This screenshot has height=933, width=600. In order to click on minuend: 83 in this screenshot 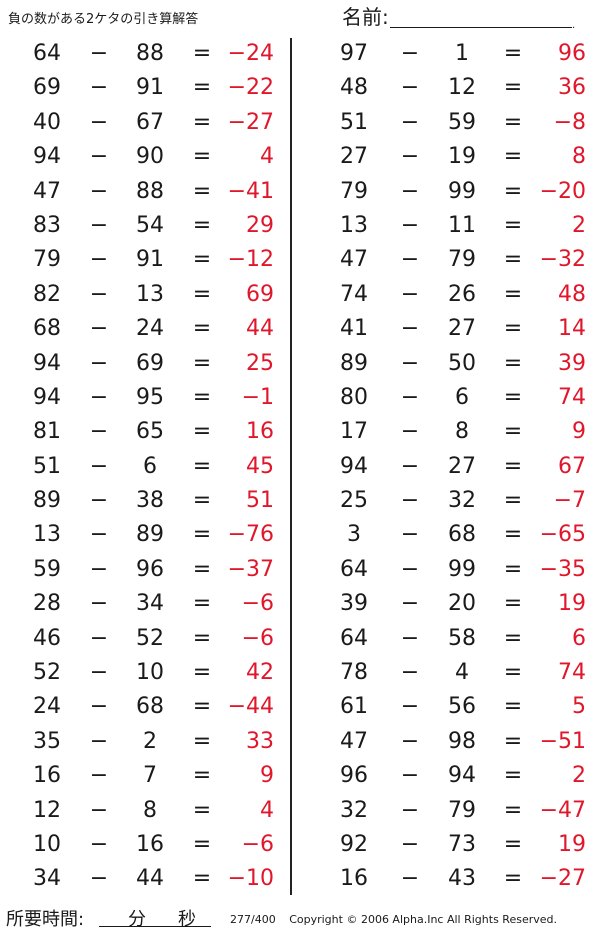, I will do `click(47, 225)`.